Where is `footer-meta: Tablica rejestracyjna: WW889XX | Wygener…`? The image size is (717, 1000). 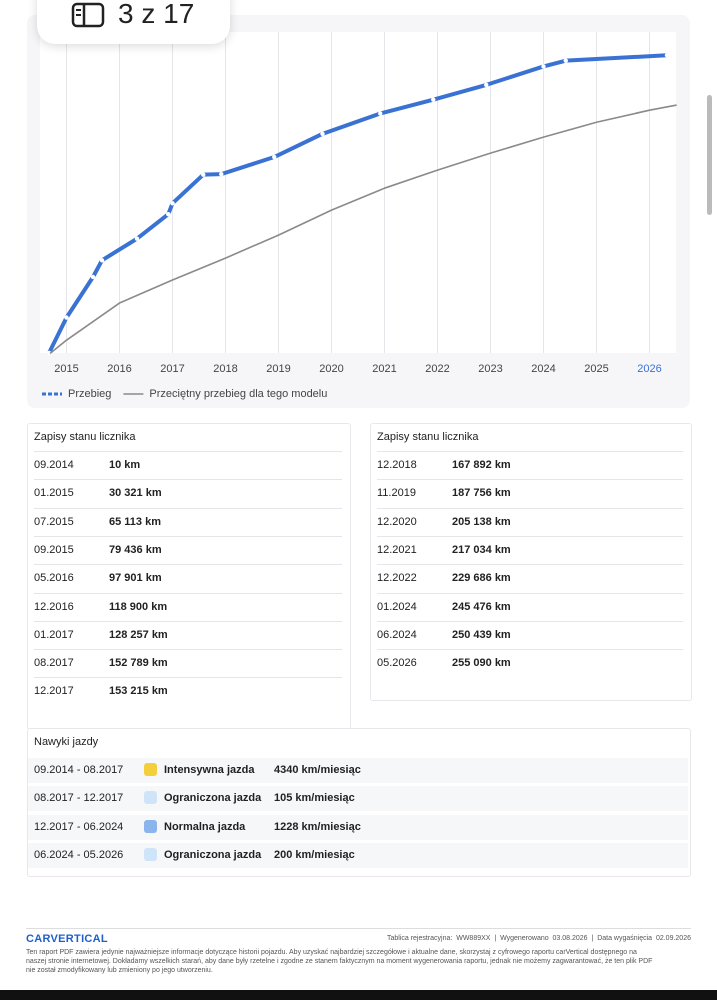 footer-meta: Tablica rejestracyjna: WW889XX | Wygener… is located at coordinates (538, 938).